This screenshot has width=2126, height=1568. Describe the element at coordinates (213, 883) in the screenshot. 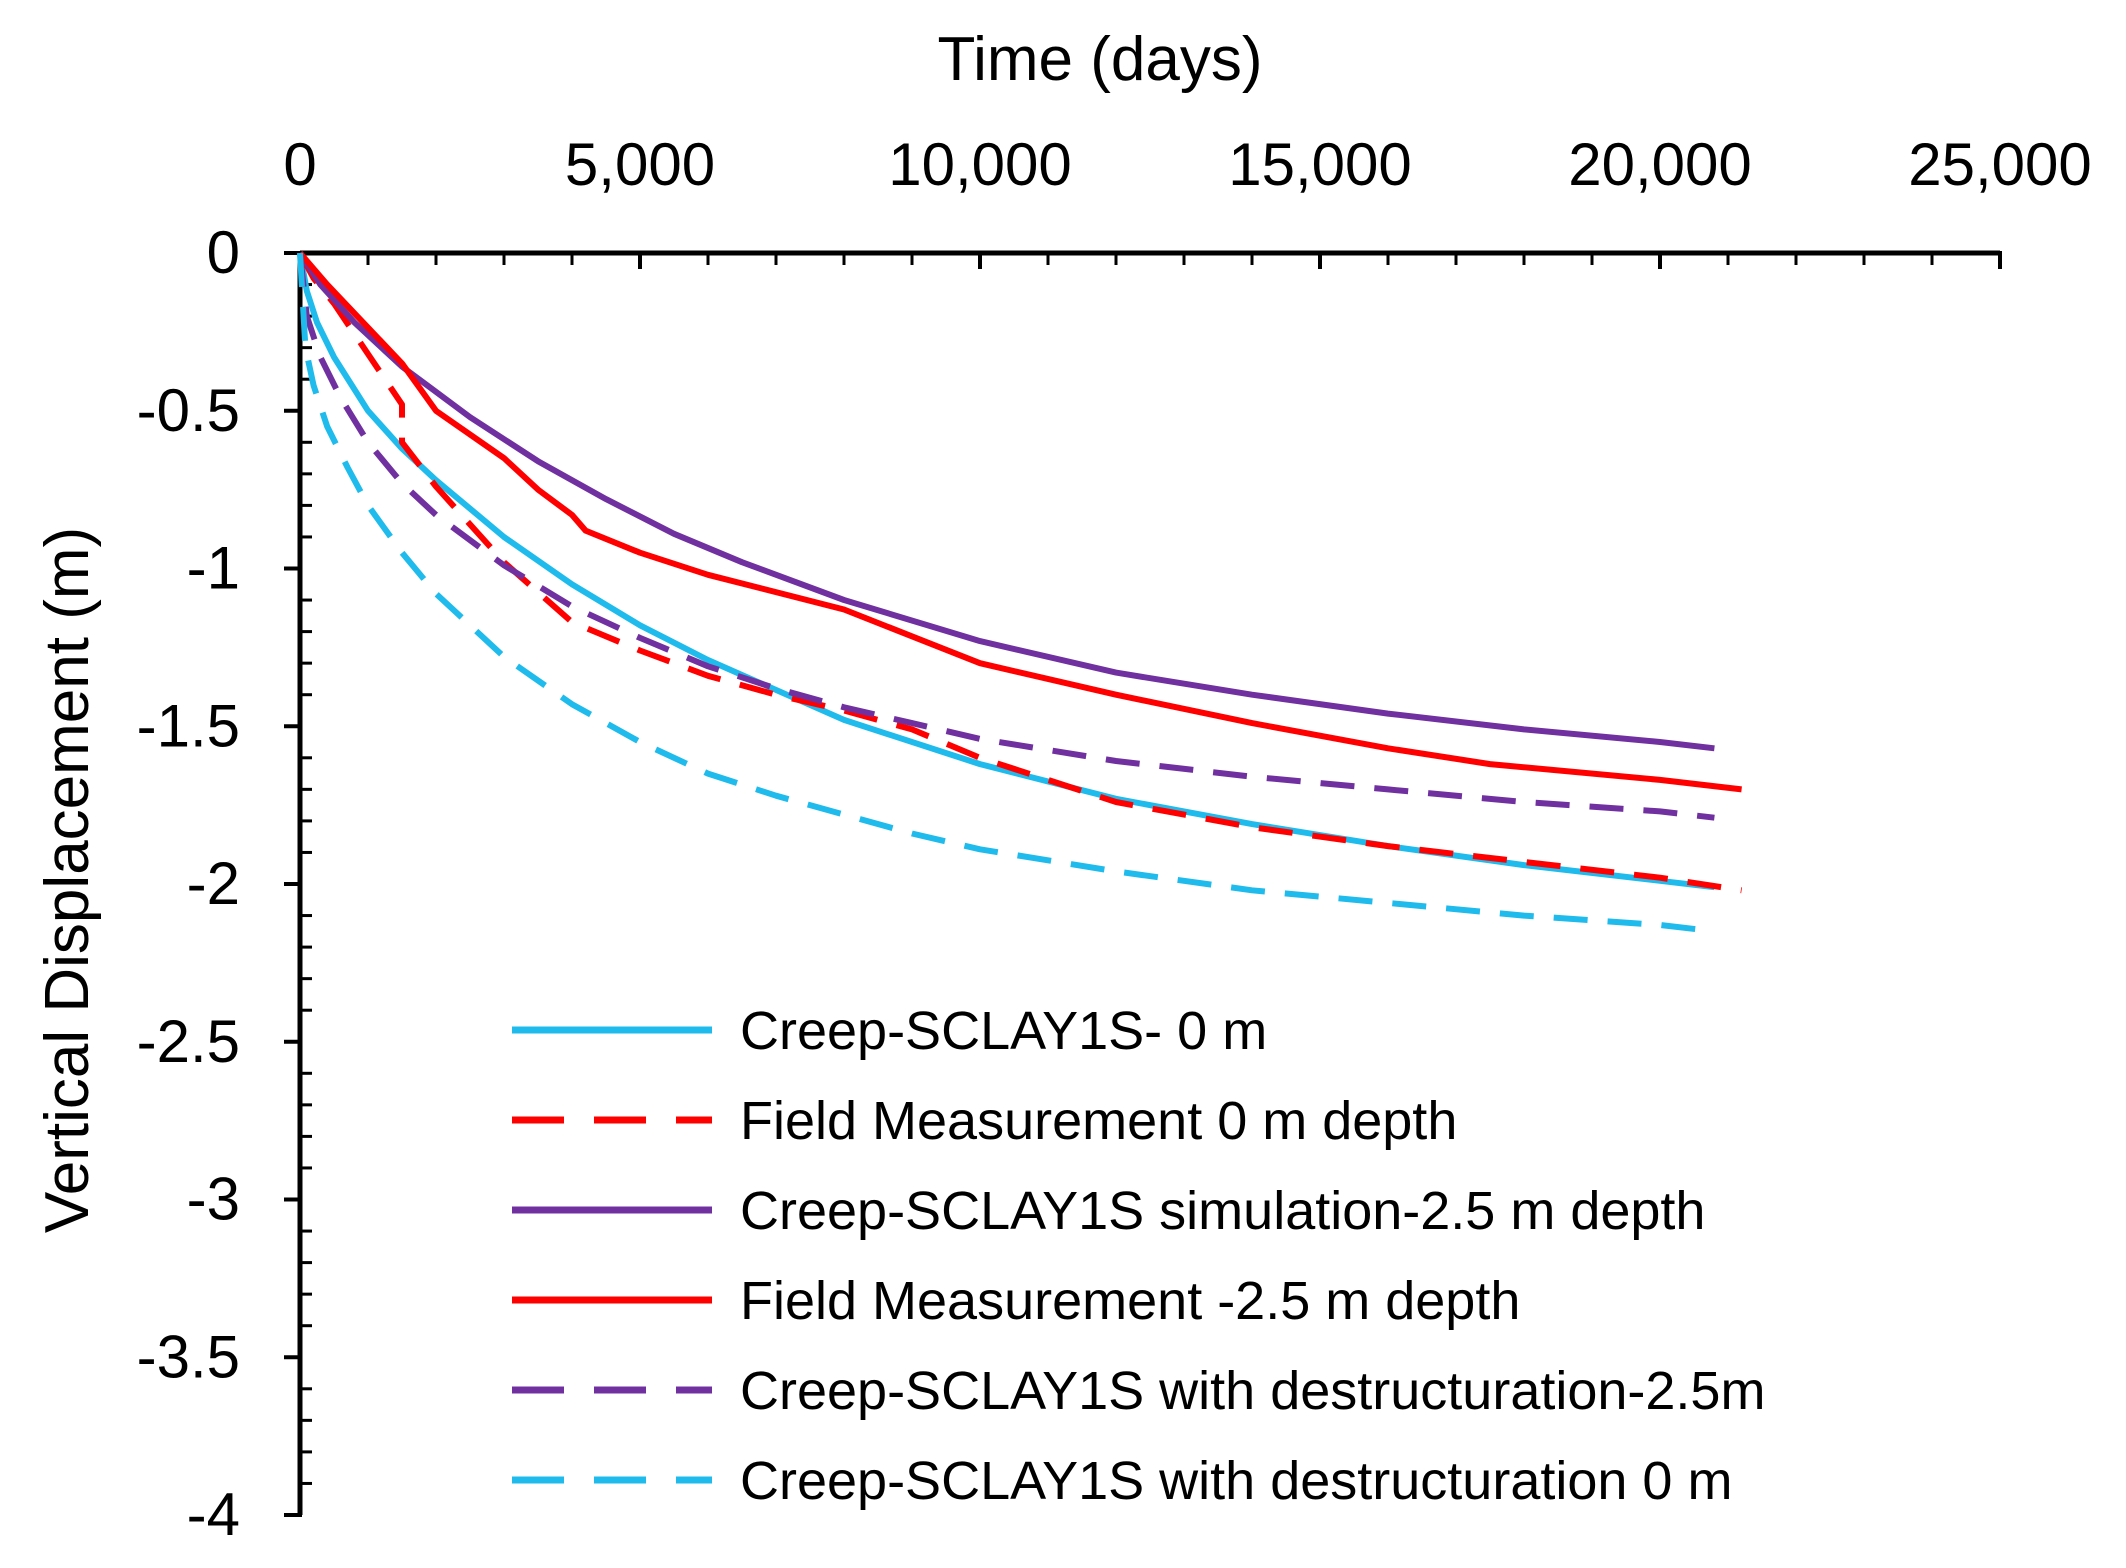

I see `y-tick-label: -2` at that location.